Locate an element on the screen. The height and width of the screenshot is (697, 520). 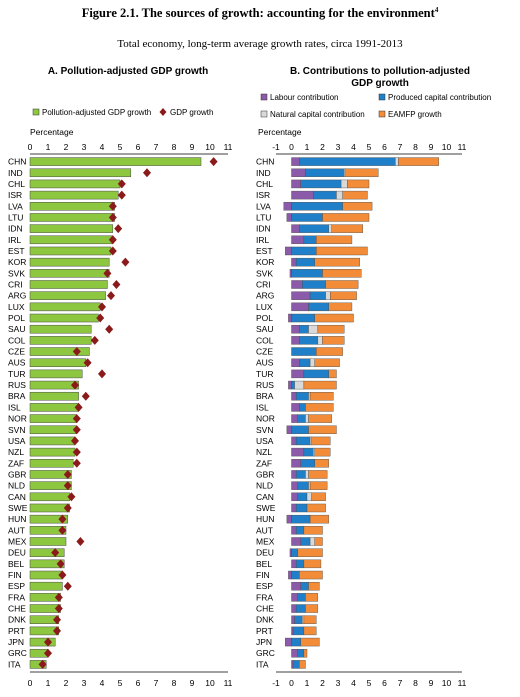
panel-a-category-swe: SWE is located at coordinates (18, 508).